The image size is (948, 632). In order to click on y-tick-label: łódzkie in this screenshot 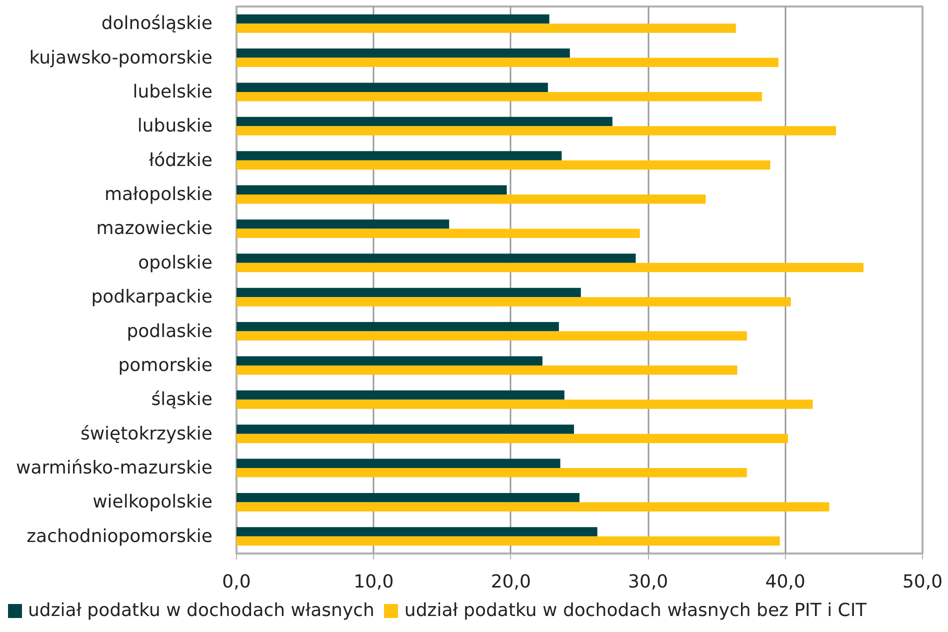, I will do `click(181, 160)`.